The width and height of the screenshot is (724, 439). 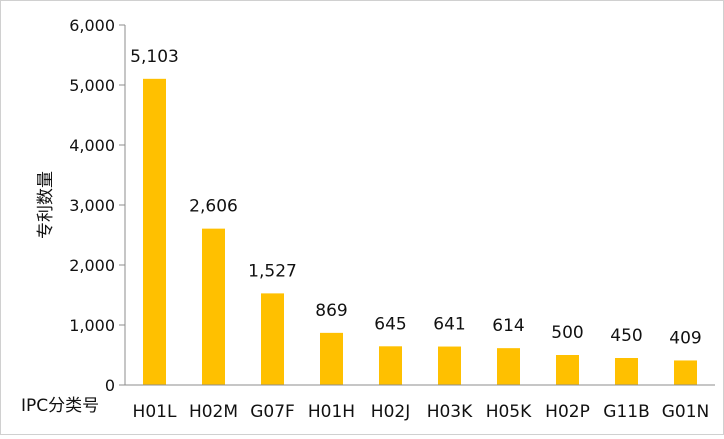 What do you see at coordinates (626, 336) in the screenshot?
I see `value-label: 450` at bounding box center [626, 336].